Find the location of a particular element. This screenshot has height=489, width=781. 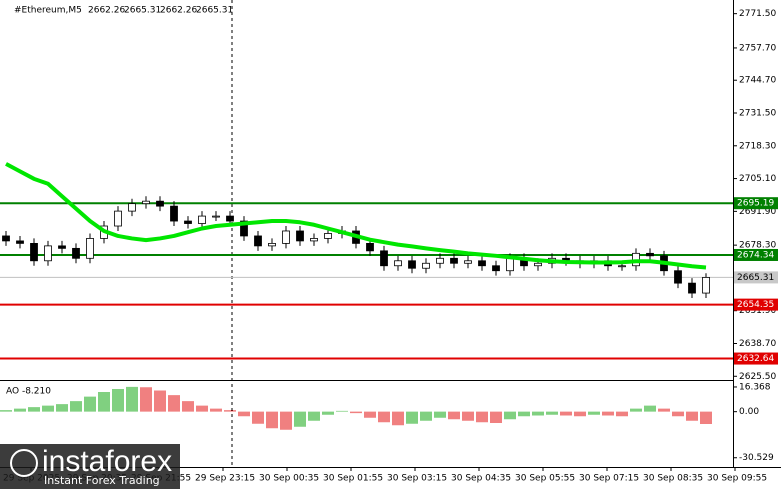

watermark-tagline: Instant Forex Trading is located at coordinates (102, 480).